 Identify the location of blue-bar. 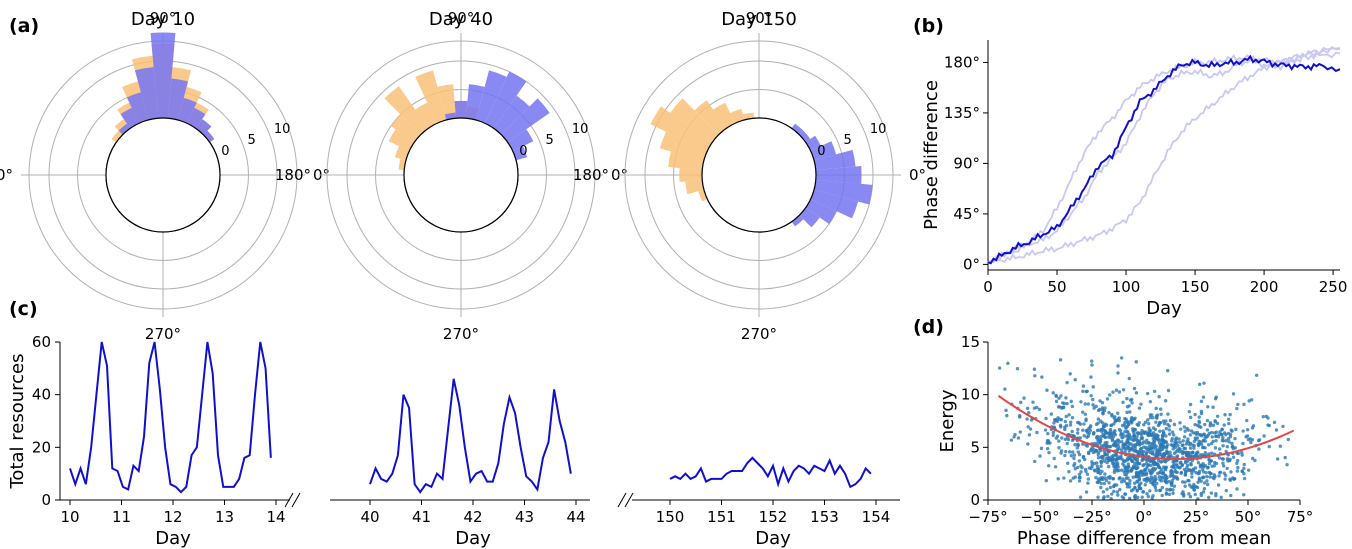
(187, 110).